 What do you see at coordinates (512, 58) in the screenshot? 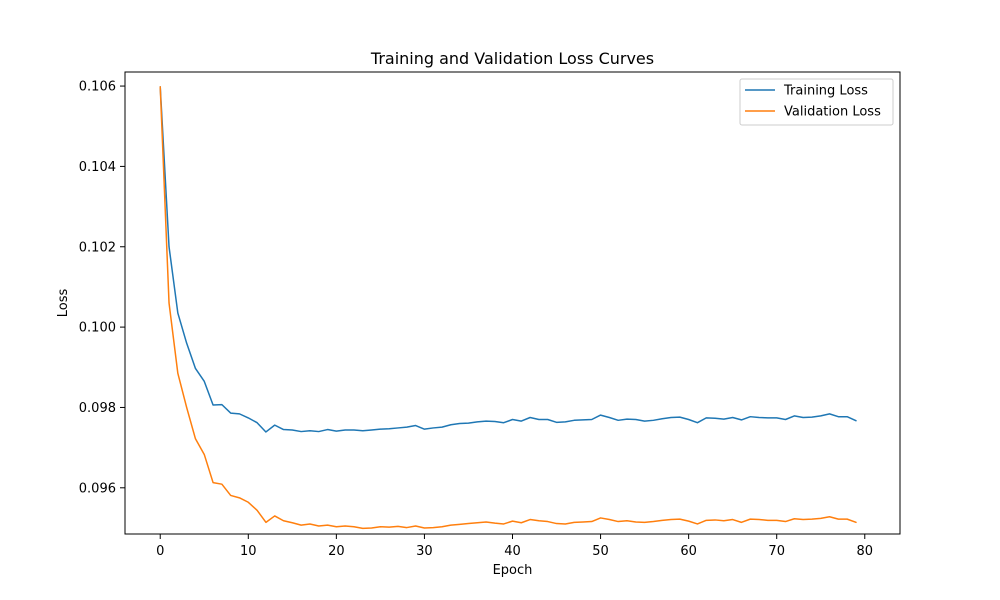
I see `chart-title: Training and Validation Loss Curves` at bounding box center [512, 58].